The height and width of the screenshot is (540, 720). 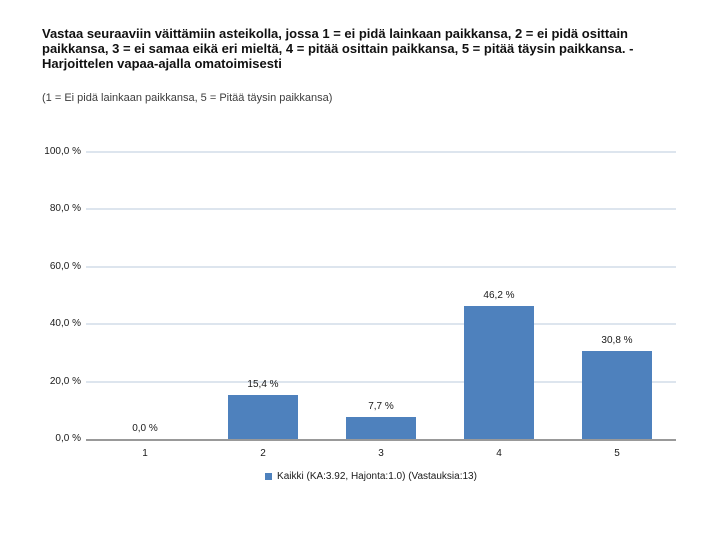 I want to click on x-axis-category-label: 1, so click(x=145, y=453).